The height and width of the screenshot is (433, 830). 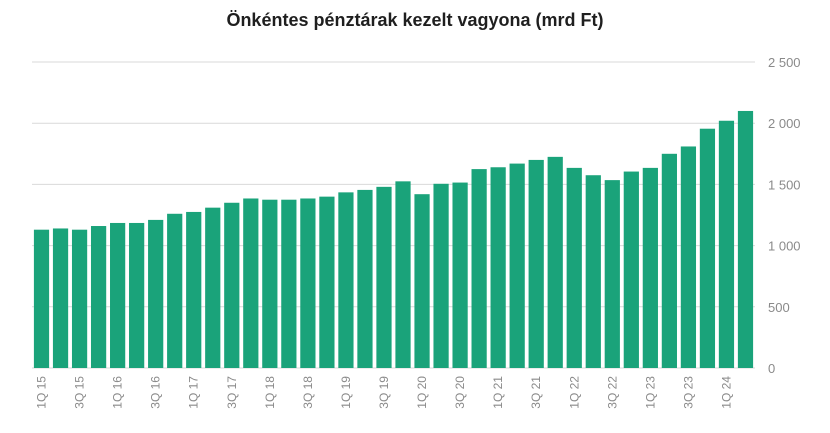 I want to click on y-tick-label: 2 000, so click(x=784, y=123).